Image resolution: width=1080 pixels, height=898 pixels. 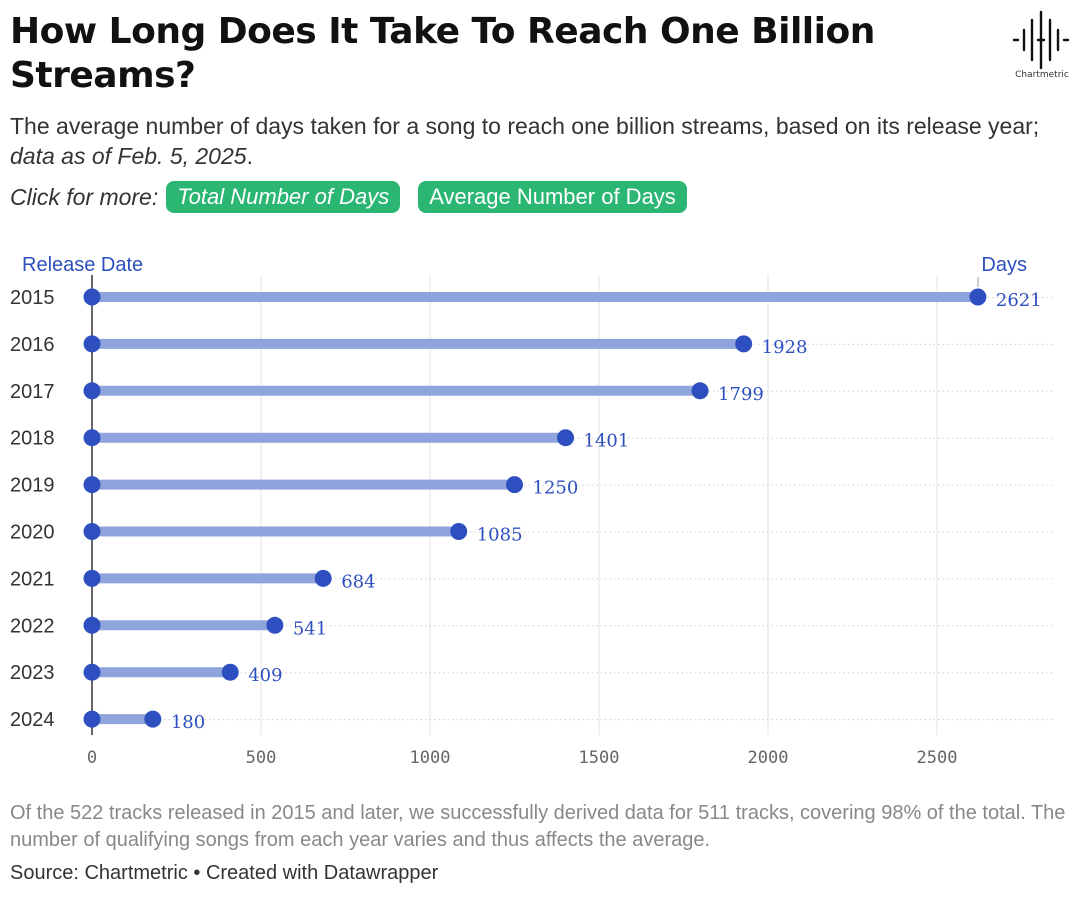 I want to click on category-label: 2018, so click(x=32, y=439).